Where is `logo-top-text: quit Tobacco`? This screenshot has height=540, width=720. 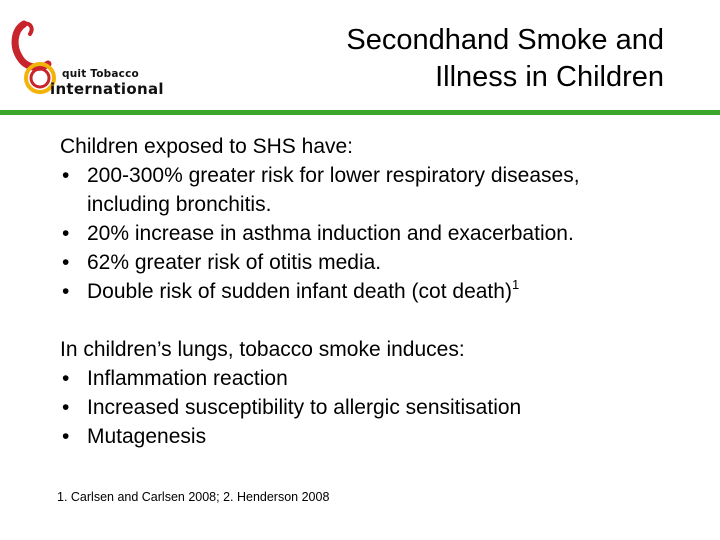
logo-top-text: quit Tobacco is located at coordinates (100, 74).